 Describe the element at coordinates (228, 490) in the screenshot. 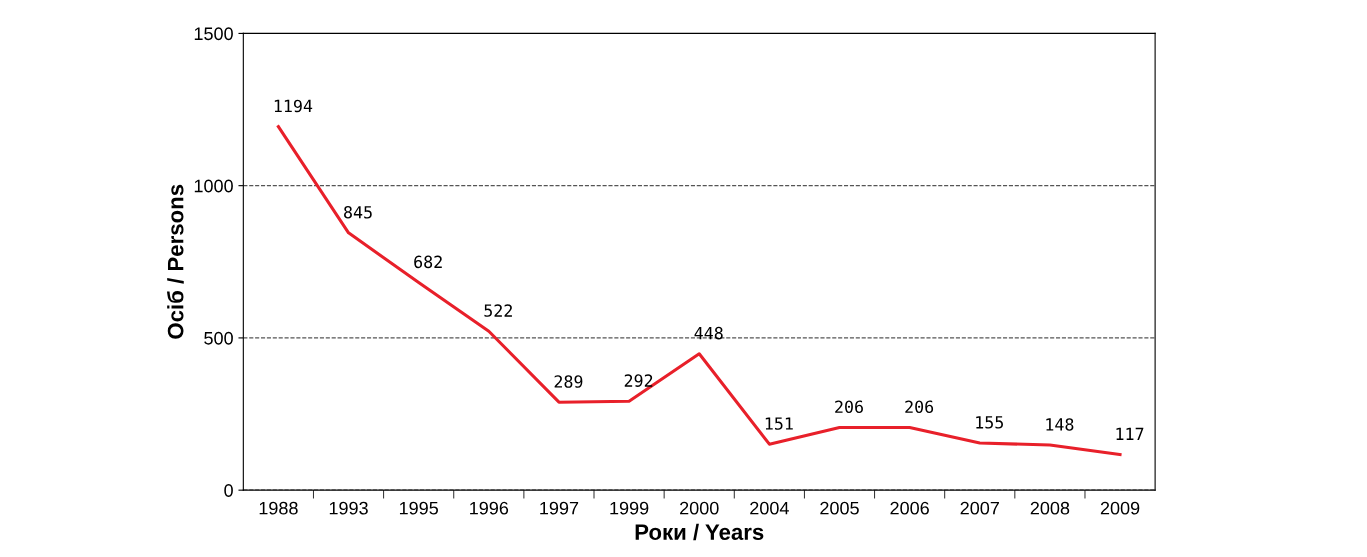

I see `y-tick-label: 0` at that location.